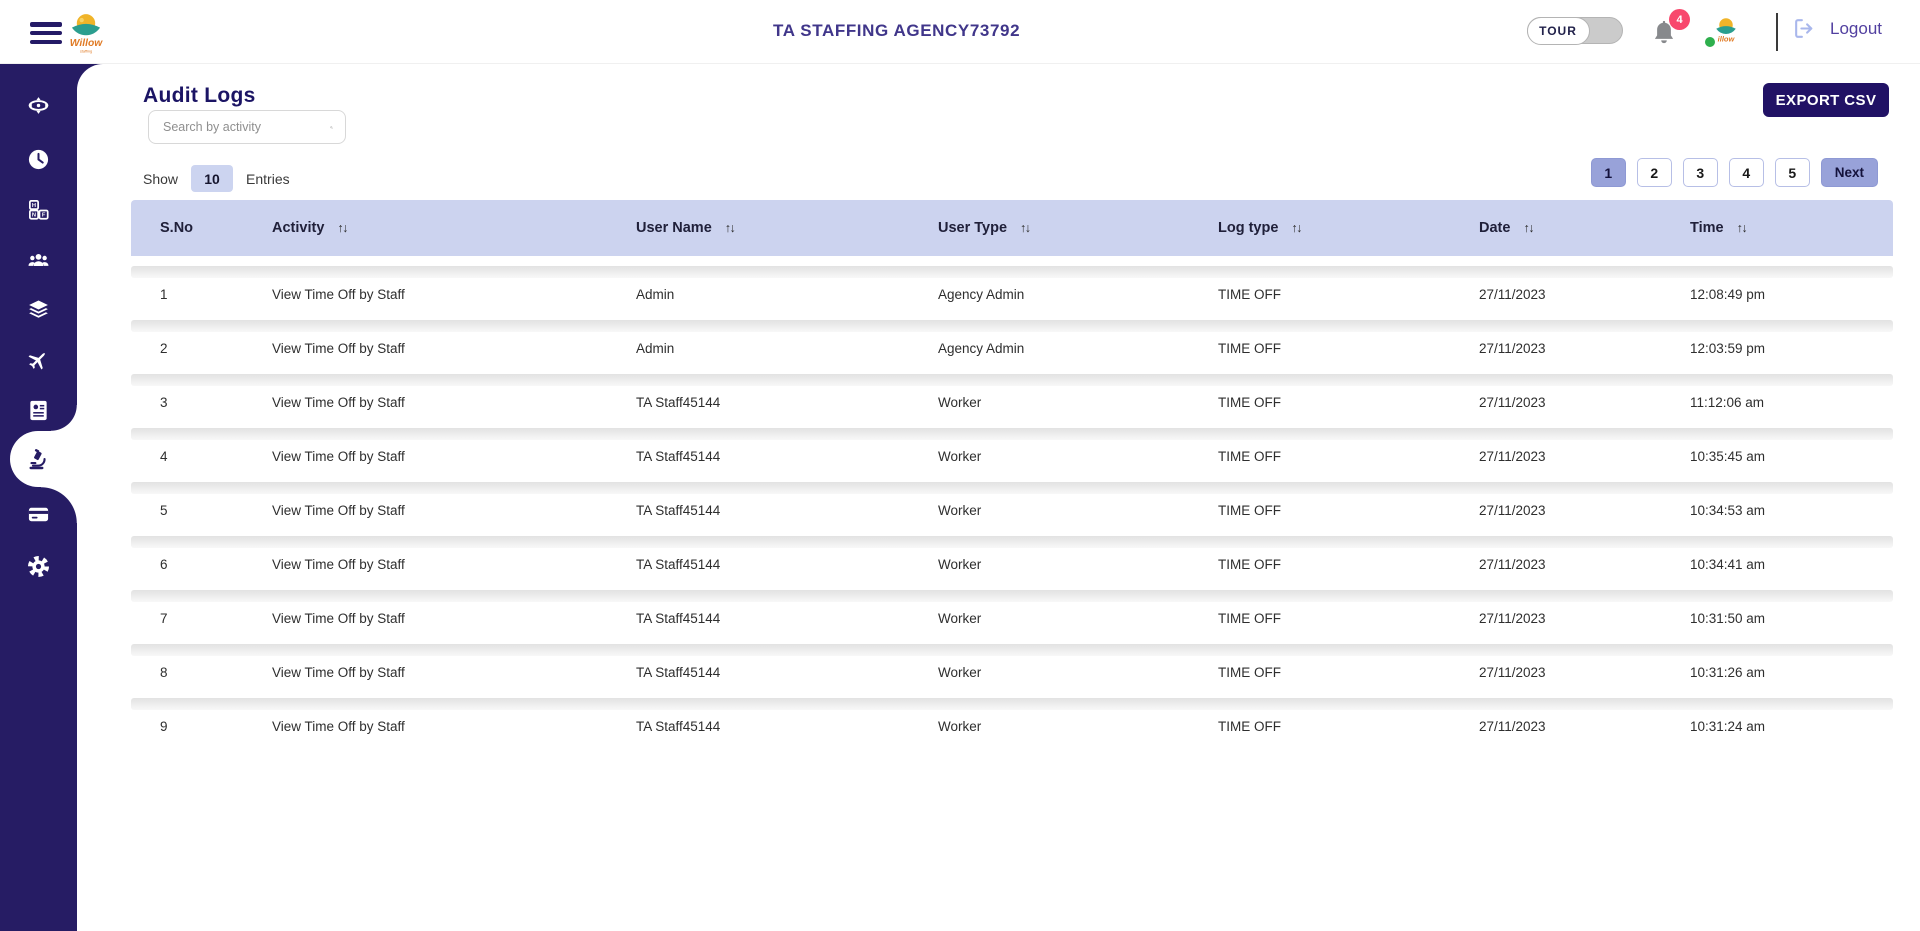 The width and height of the screenshot is (1920, 931). Describe the element at coordinates (1049, 228) in the screenshot. I see `column-header-user-type: User Type ↑↓` at that location.